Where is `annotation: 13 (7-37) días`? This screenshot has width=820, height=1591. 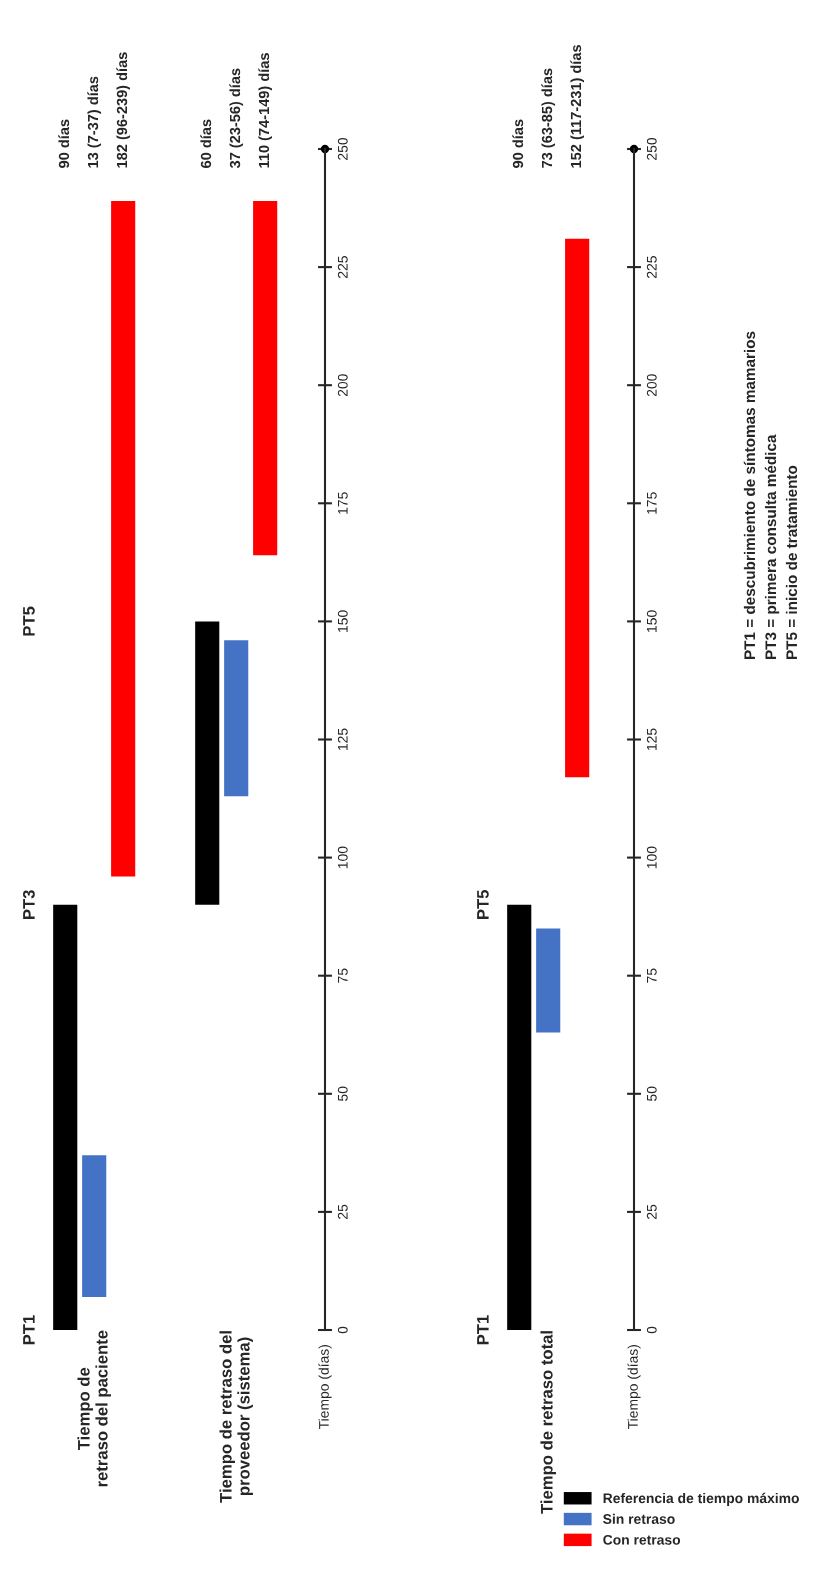
annotation: 13 (7-37) días is located at coordinates (94, 122).